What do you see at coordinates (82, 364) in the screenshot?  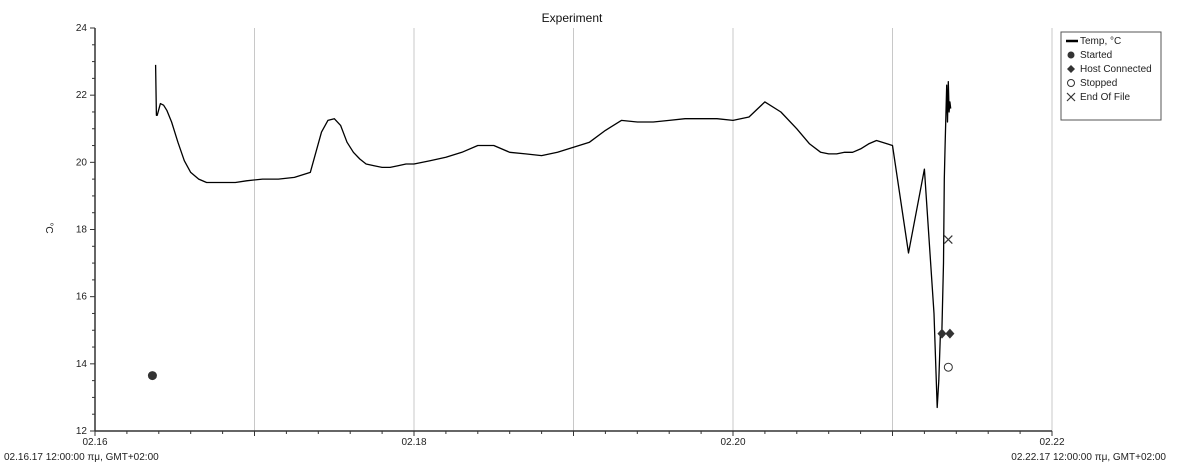 I see `y-tick-label: 14` at bounding box center [82, 364].